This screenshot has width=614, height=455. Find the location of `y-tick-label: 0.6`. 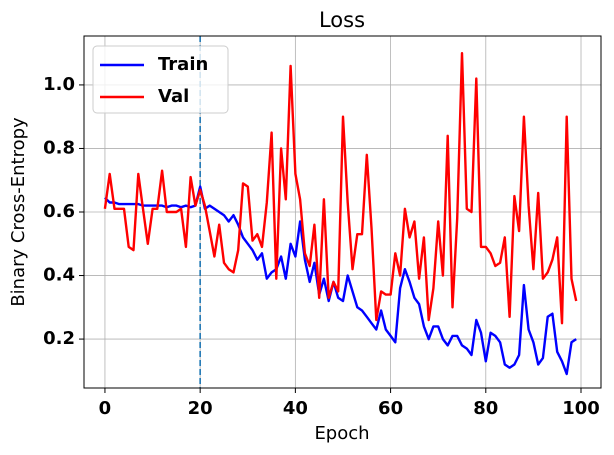

y-tick-label: 0.6 is located at coordinates (59, 211).